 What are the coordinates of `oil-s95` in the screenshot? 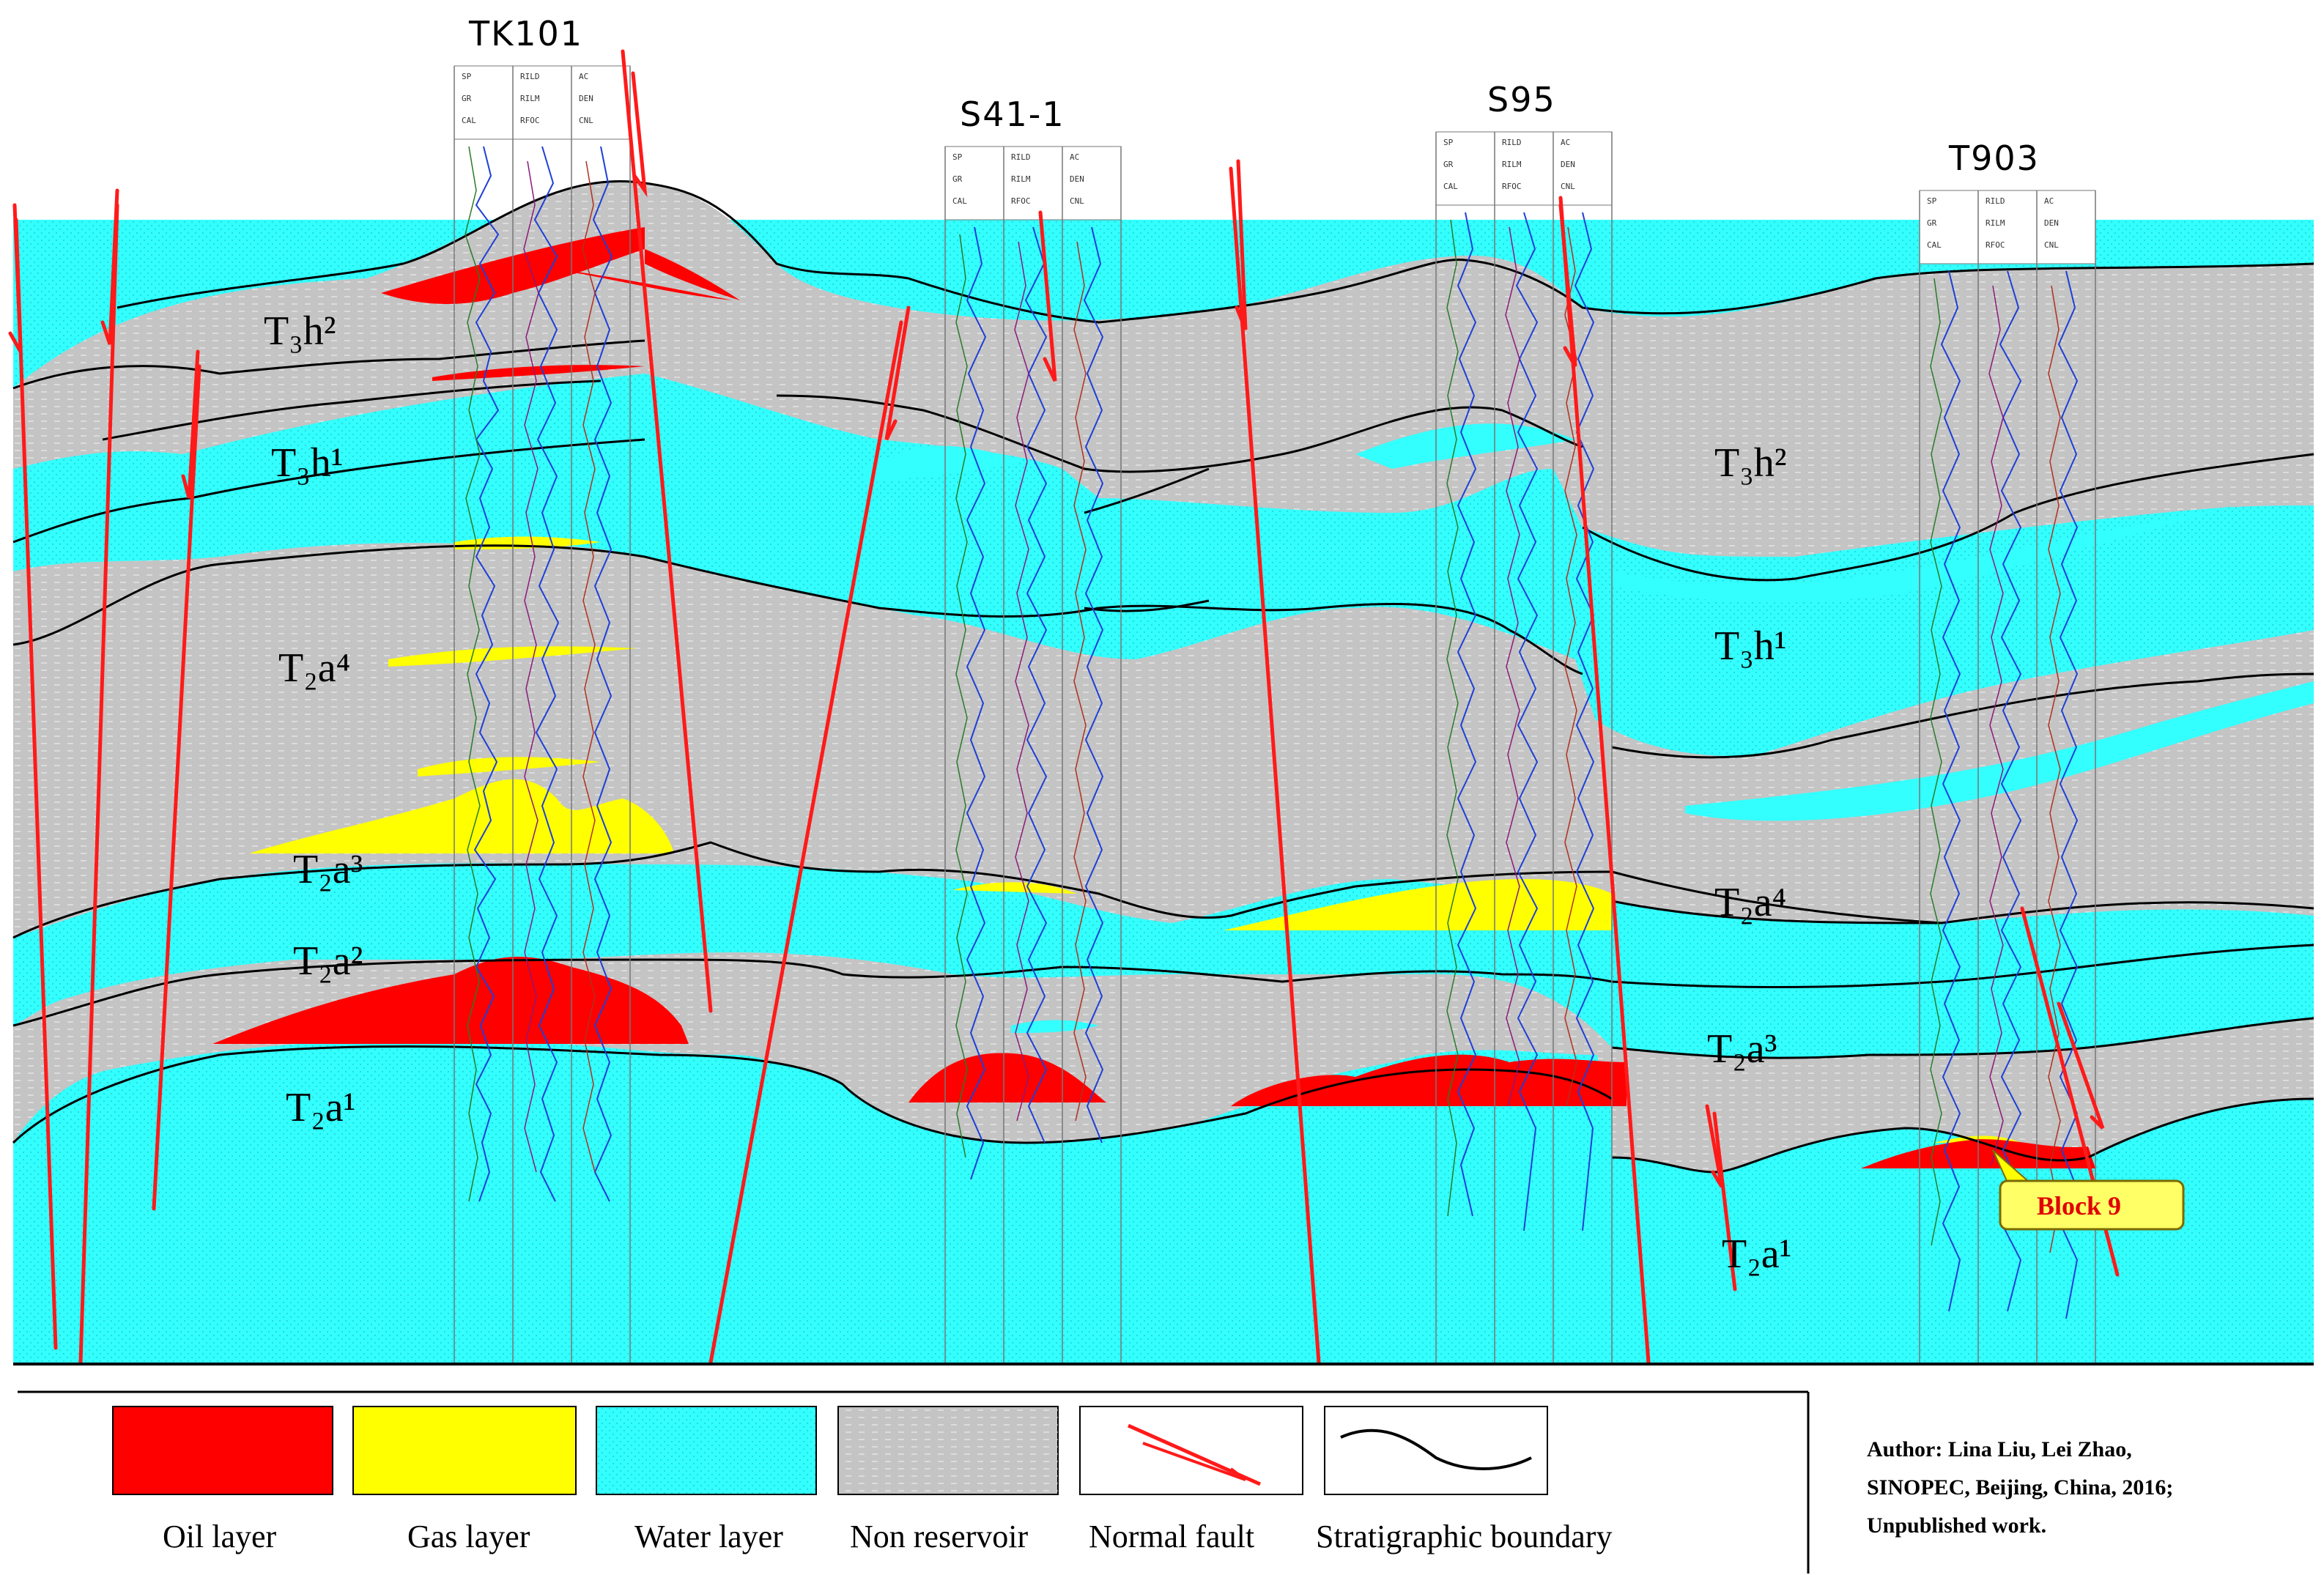 It's located at (1429, 1080).